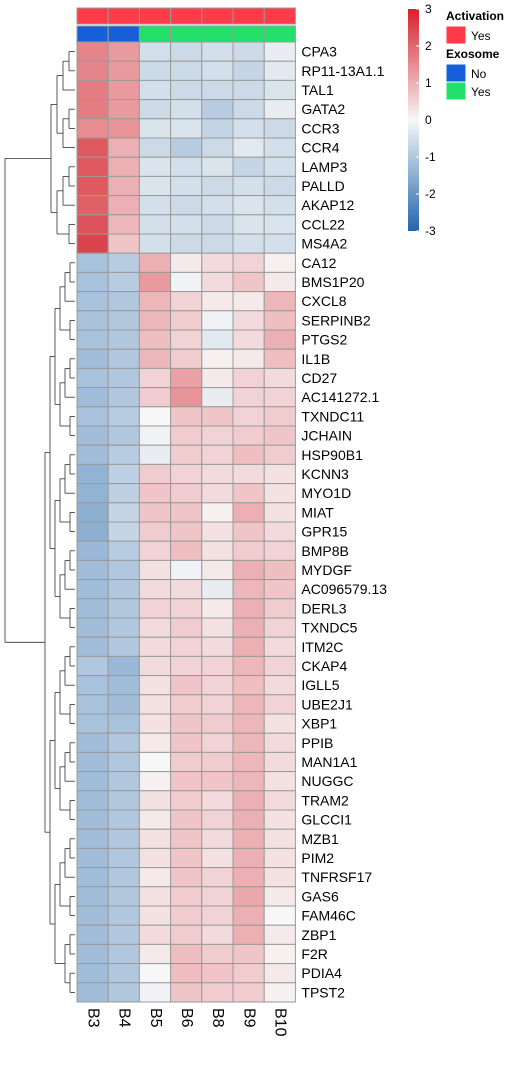 The image size is (517, 1066). I want to click on heatmap-cell-ca12-b6, so click(186, 262).